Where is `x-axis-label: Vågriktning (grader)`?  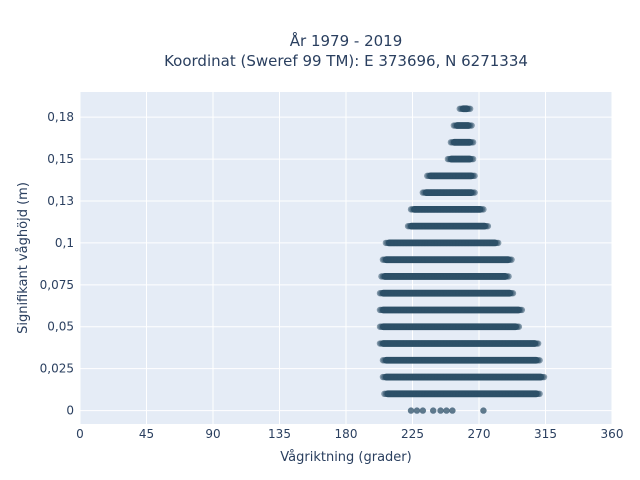
x-axis-label: Vågriktning (grader) is located at coordinates (345, 457).